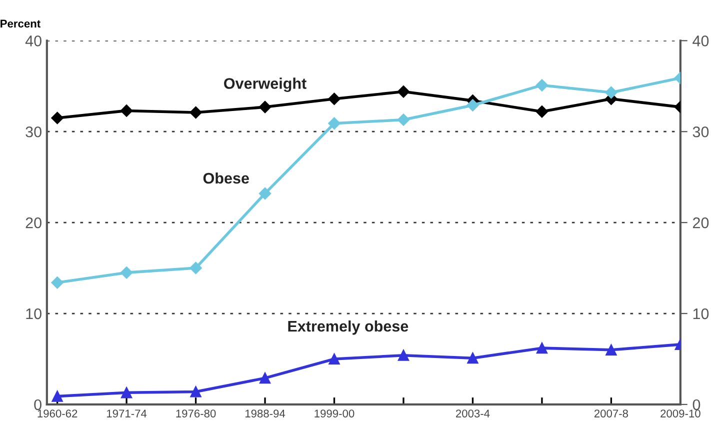 The width and height of the screenshot is (711, 428). I want to click on x-tick-label: 1999-00, so click(334, 414).